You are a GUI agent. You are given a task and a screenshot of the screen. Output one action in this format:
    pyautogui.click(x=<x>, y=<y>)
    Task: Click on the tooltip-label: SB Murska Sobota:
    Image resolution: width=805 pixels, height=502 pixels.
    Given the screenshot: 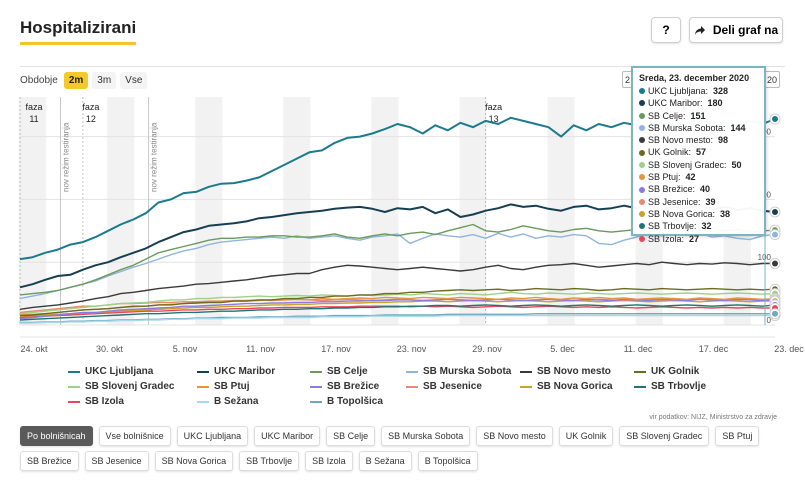 What is the action you would take?
    pyautogui.click(x=687, y=127)
    